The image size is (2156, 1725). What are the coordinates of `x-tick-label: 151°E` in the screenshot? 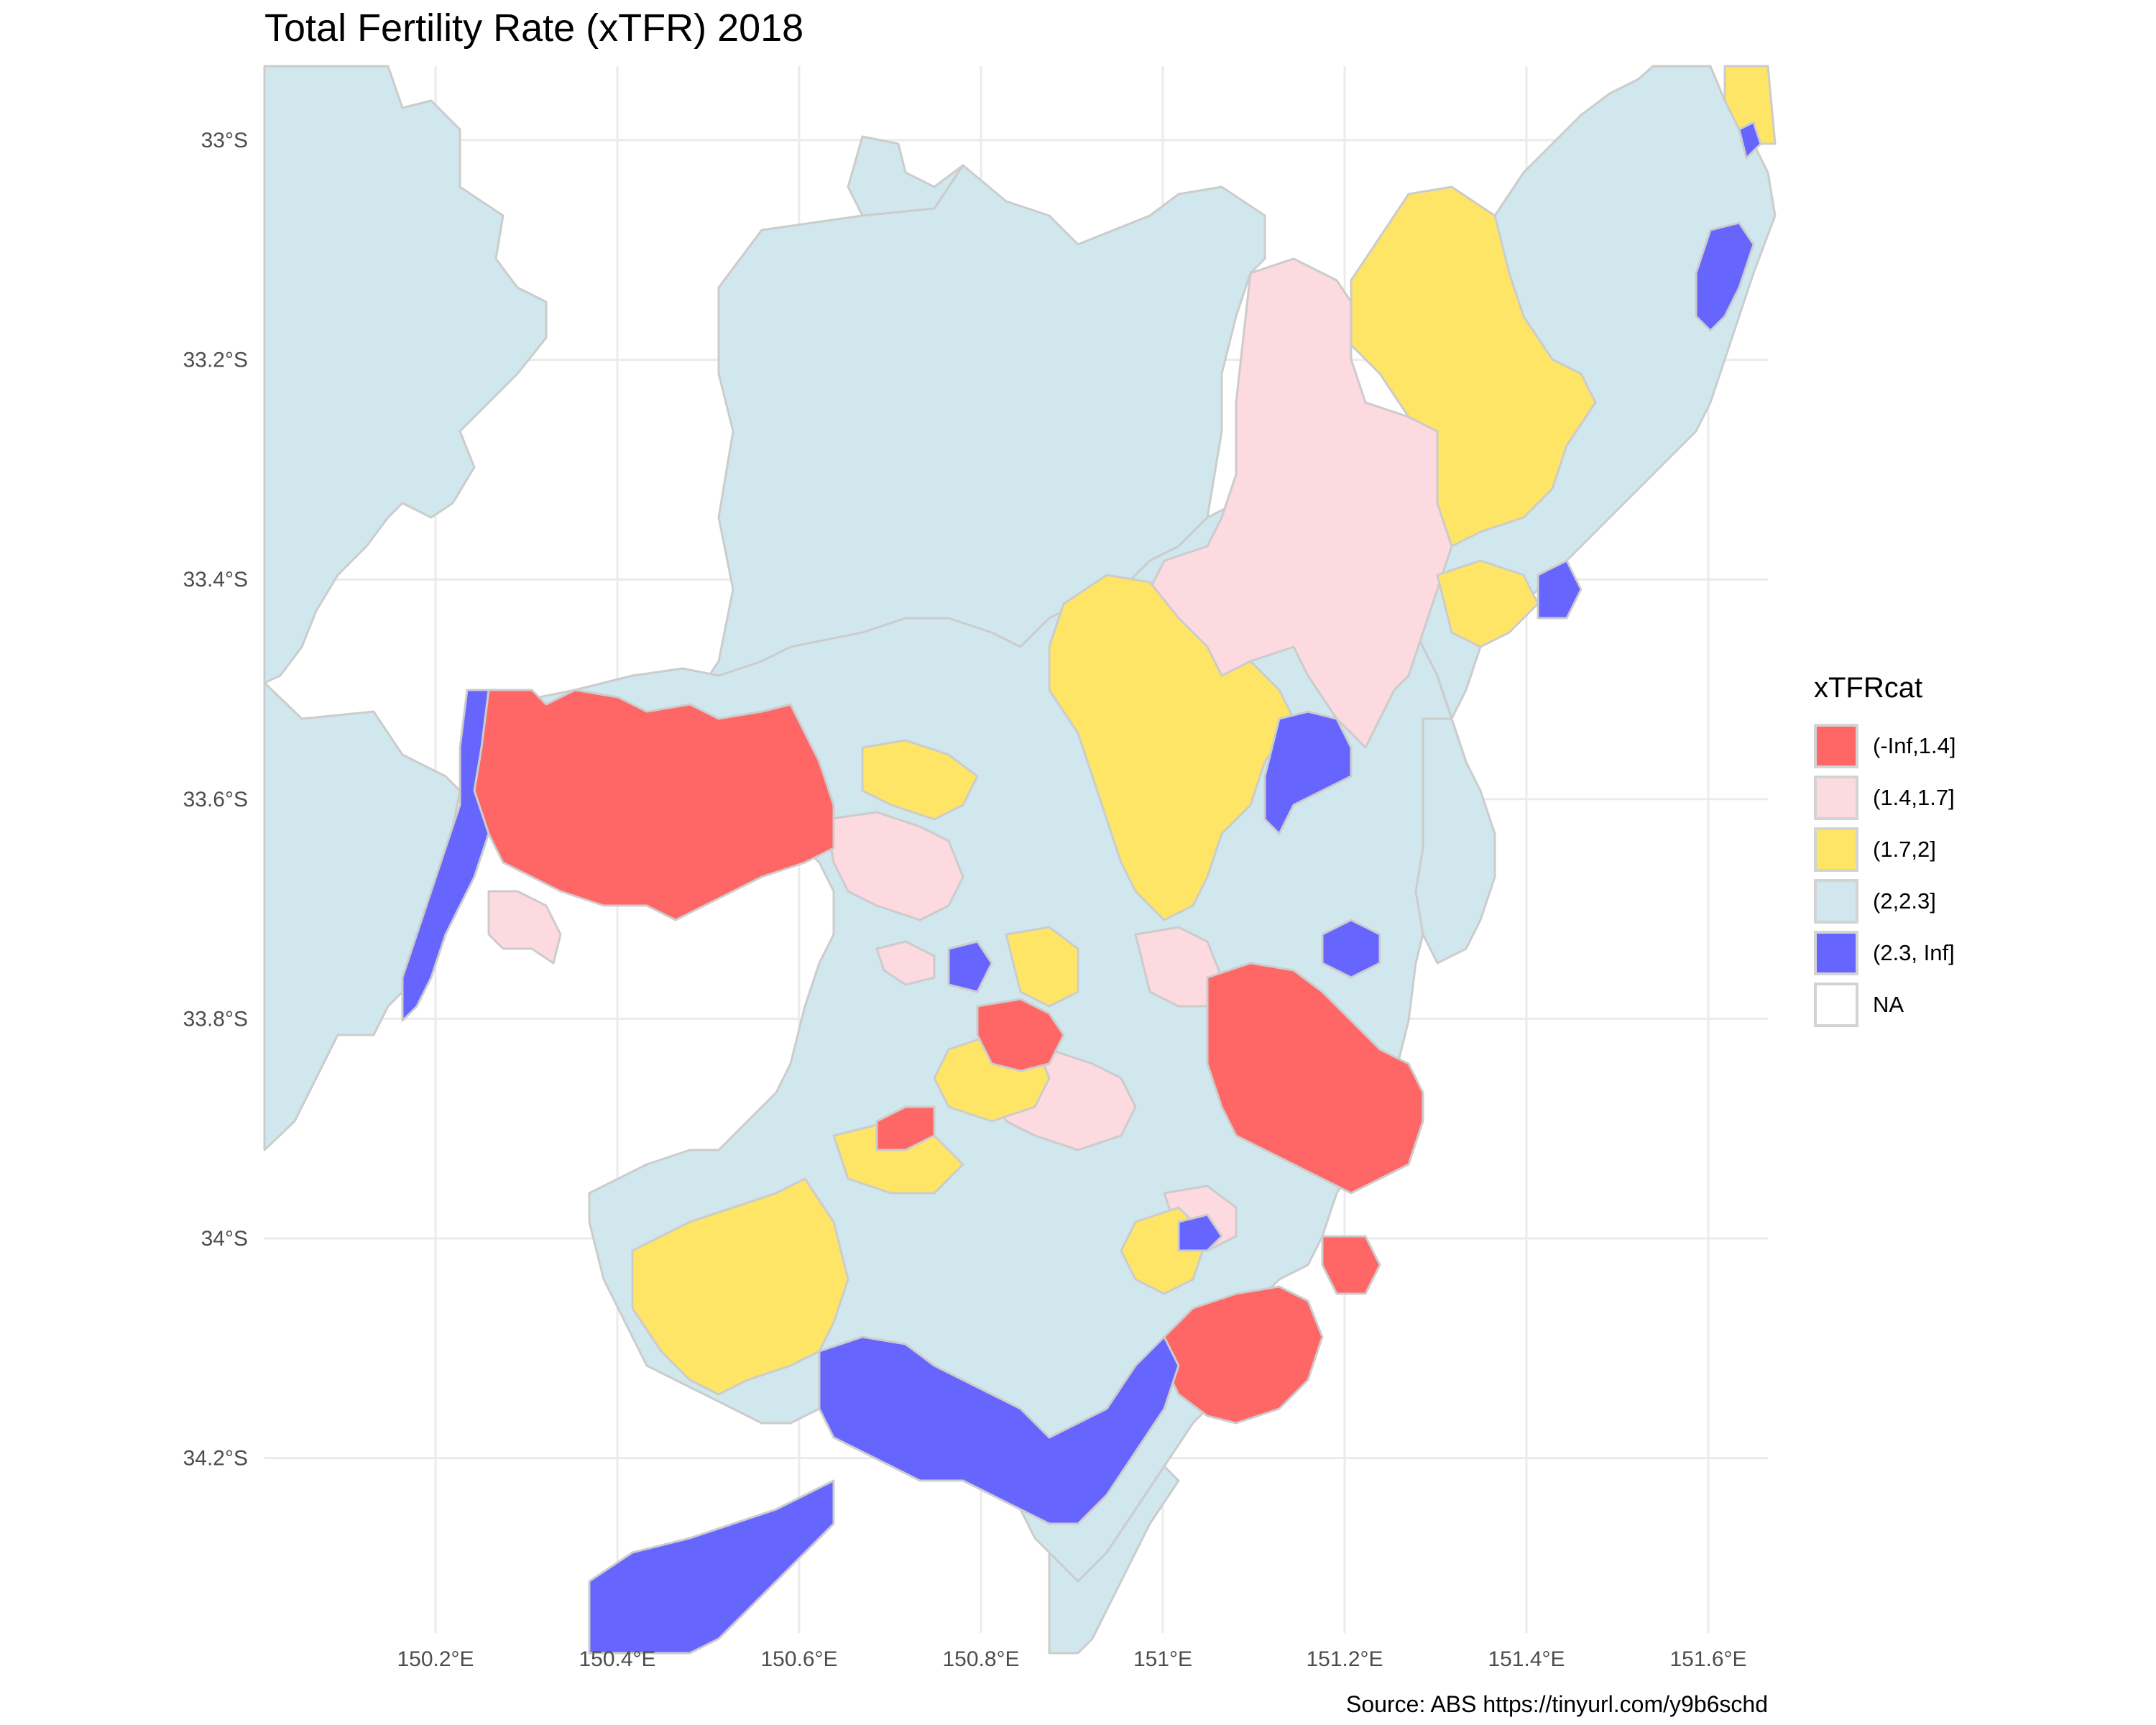 It's located at (1162, 1659).